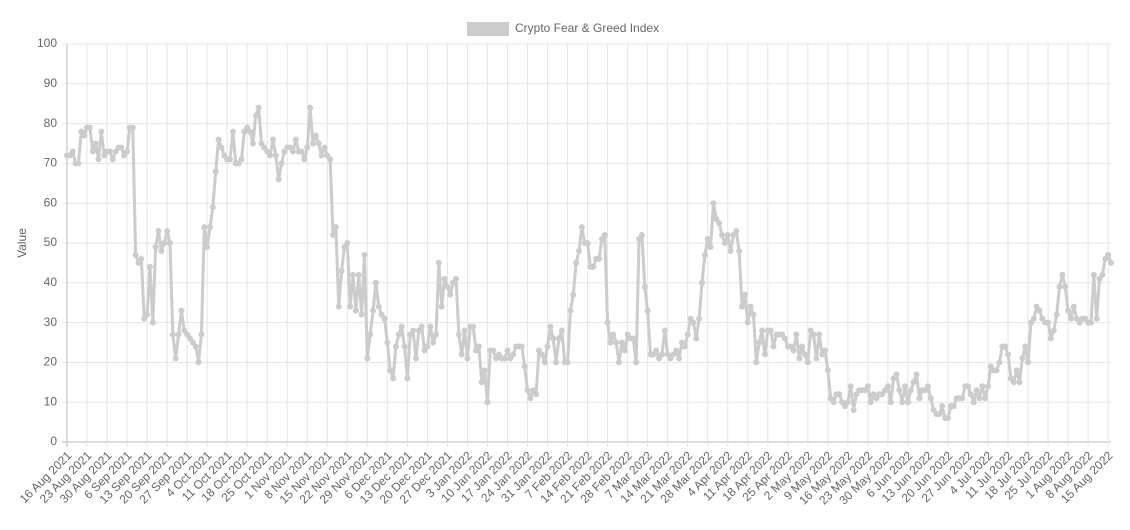  Describe the element at coordinates (51, 322) in the screenshot. I see `y-tick-label: 30` at that location.